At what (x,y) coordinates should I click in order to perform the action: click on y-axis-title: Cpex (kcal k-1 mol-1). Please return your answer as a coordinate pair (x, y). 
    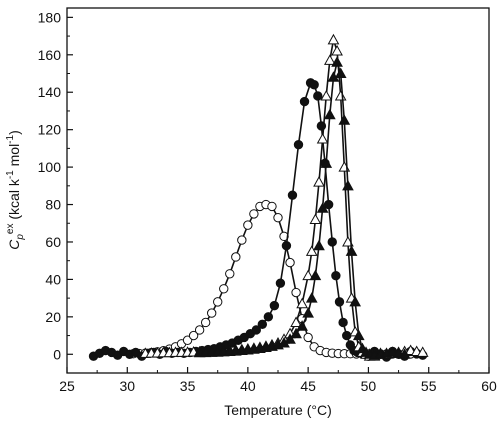
    Looking at the image, I should click on (15, 190).